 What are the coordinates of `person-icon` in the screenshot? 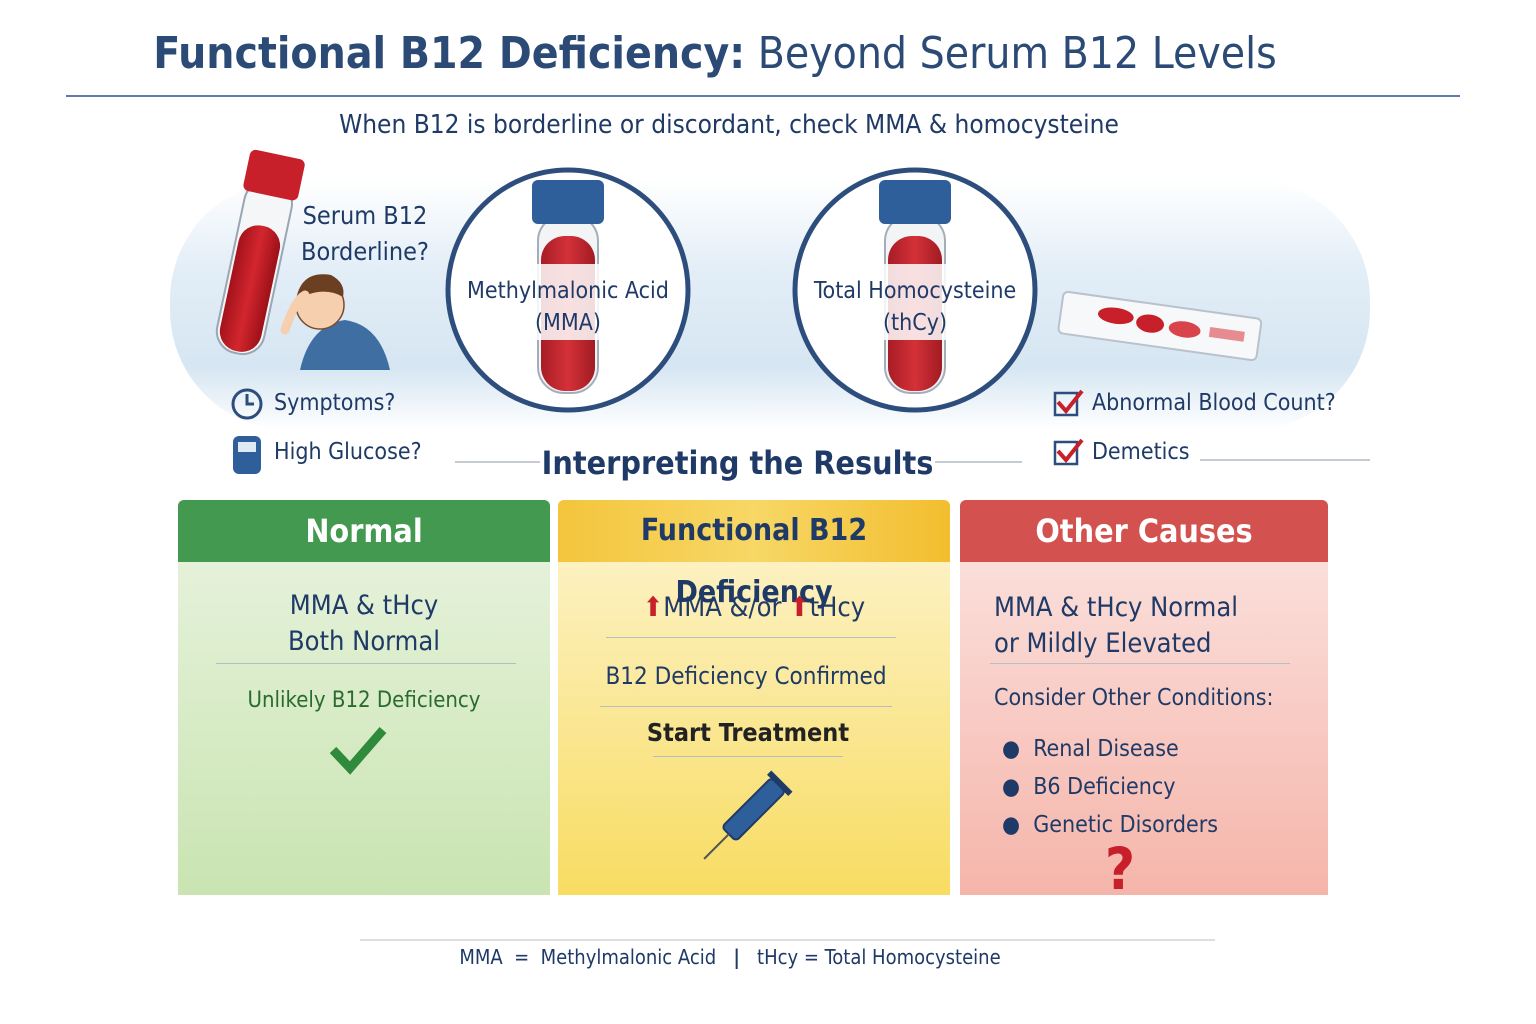 It's located at (335, 322).